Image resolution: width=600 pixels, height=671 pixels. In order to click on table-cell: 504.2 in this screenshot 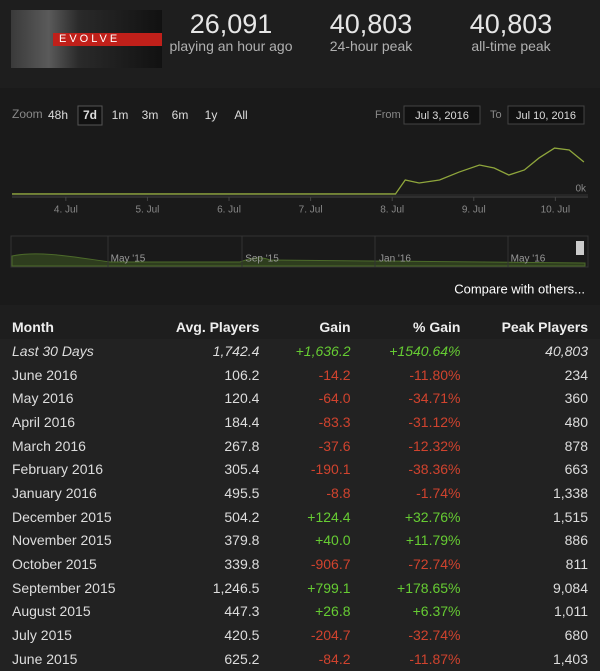, I will do `click(242, 516)`.